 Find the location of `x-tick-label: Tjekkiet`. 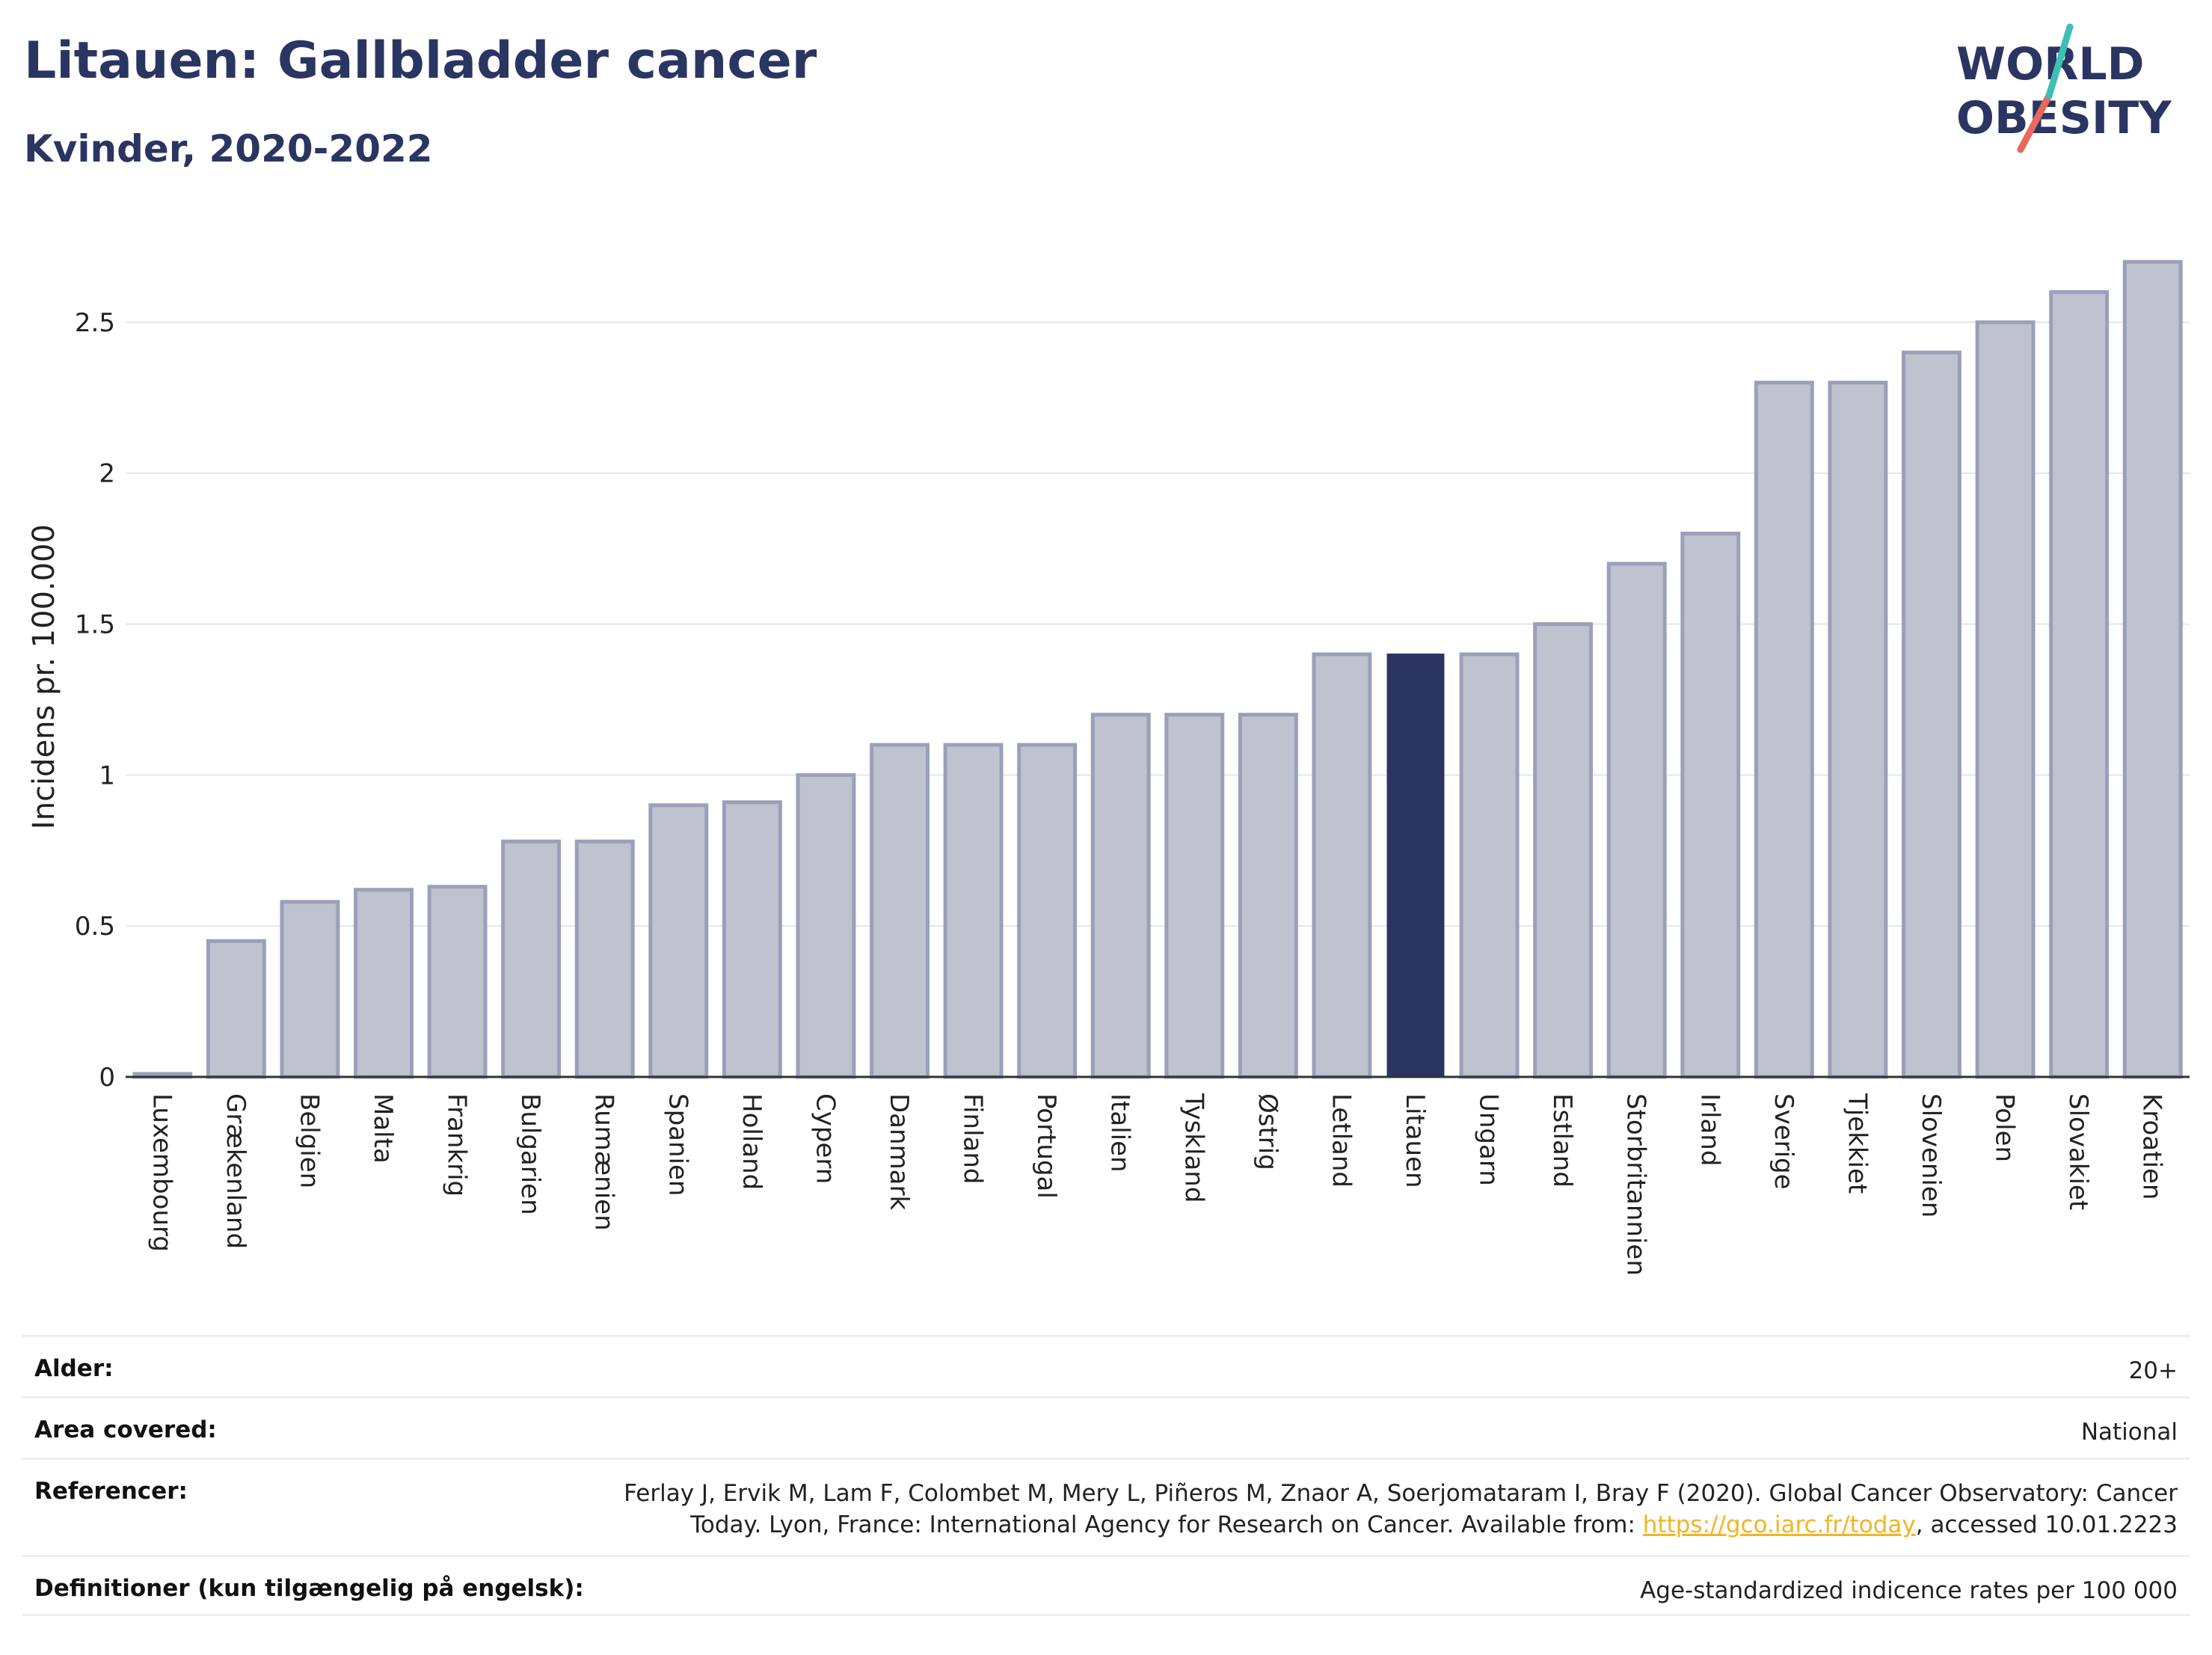

x-tick-label: Tjekkiet is located at coordinates (1857, 1143).